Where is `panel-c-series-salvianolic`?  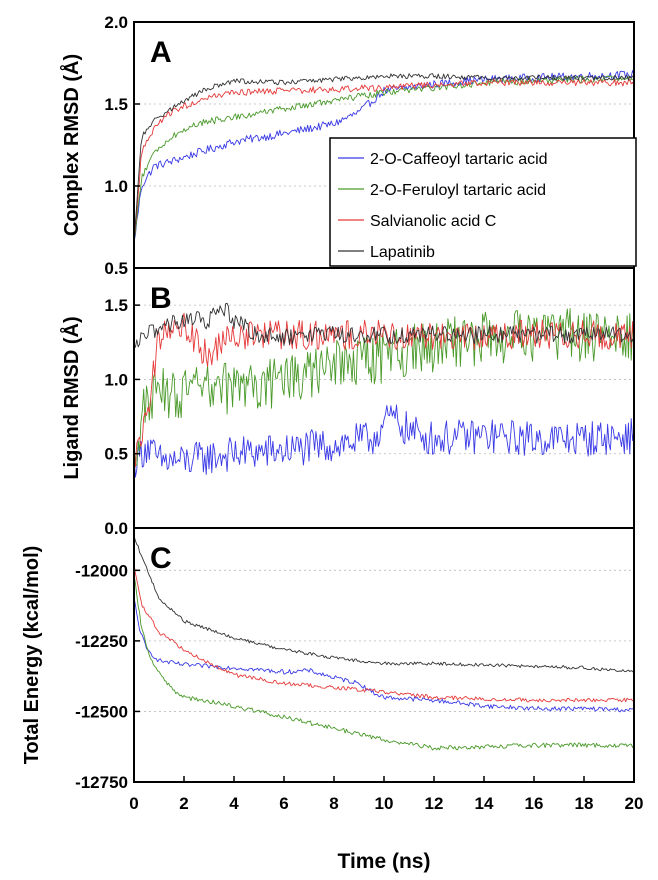
panel-c-series-salvianolic is located at coordinates (384, 633).